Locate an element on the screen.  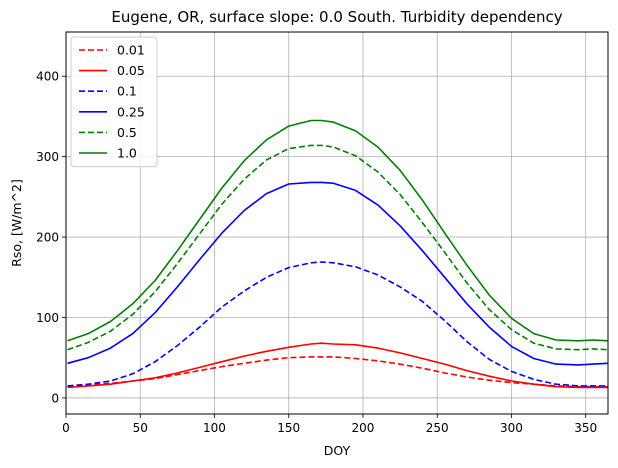
x-tick-label: 250 is located at coordinates (437, 428).